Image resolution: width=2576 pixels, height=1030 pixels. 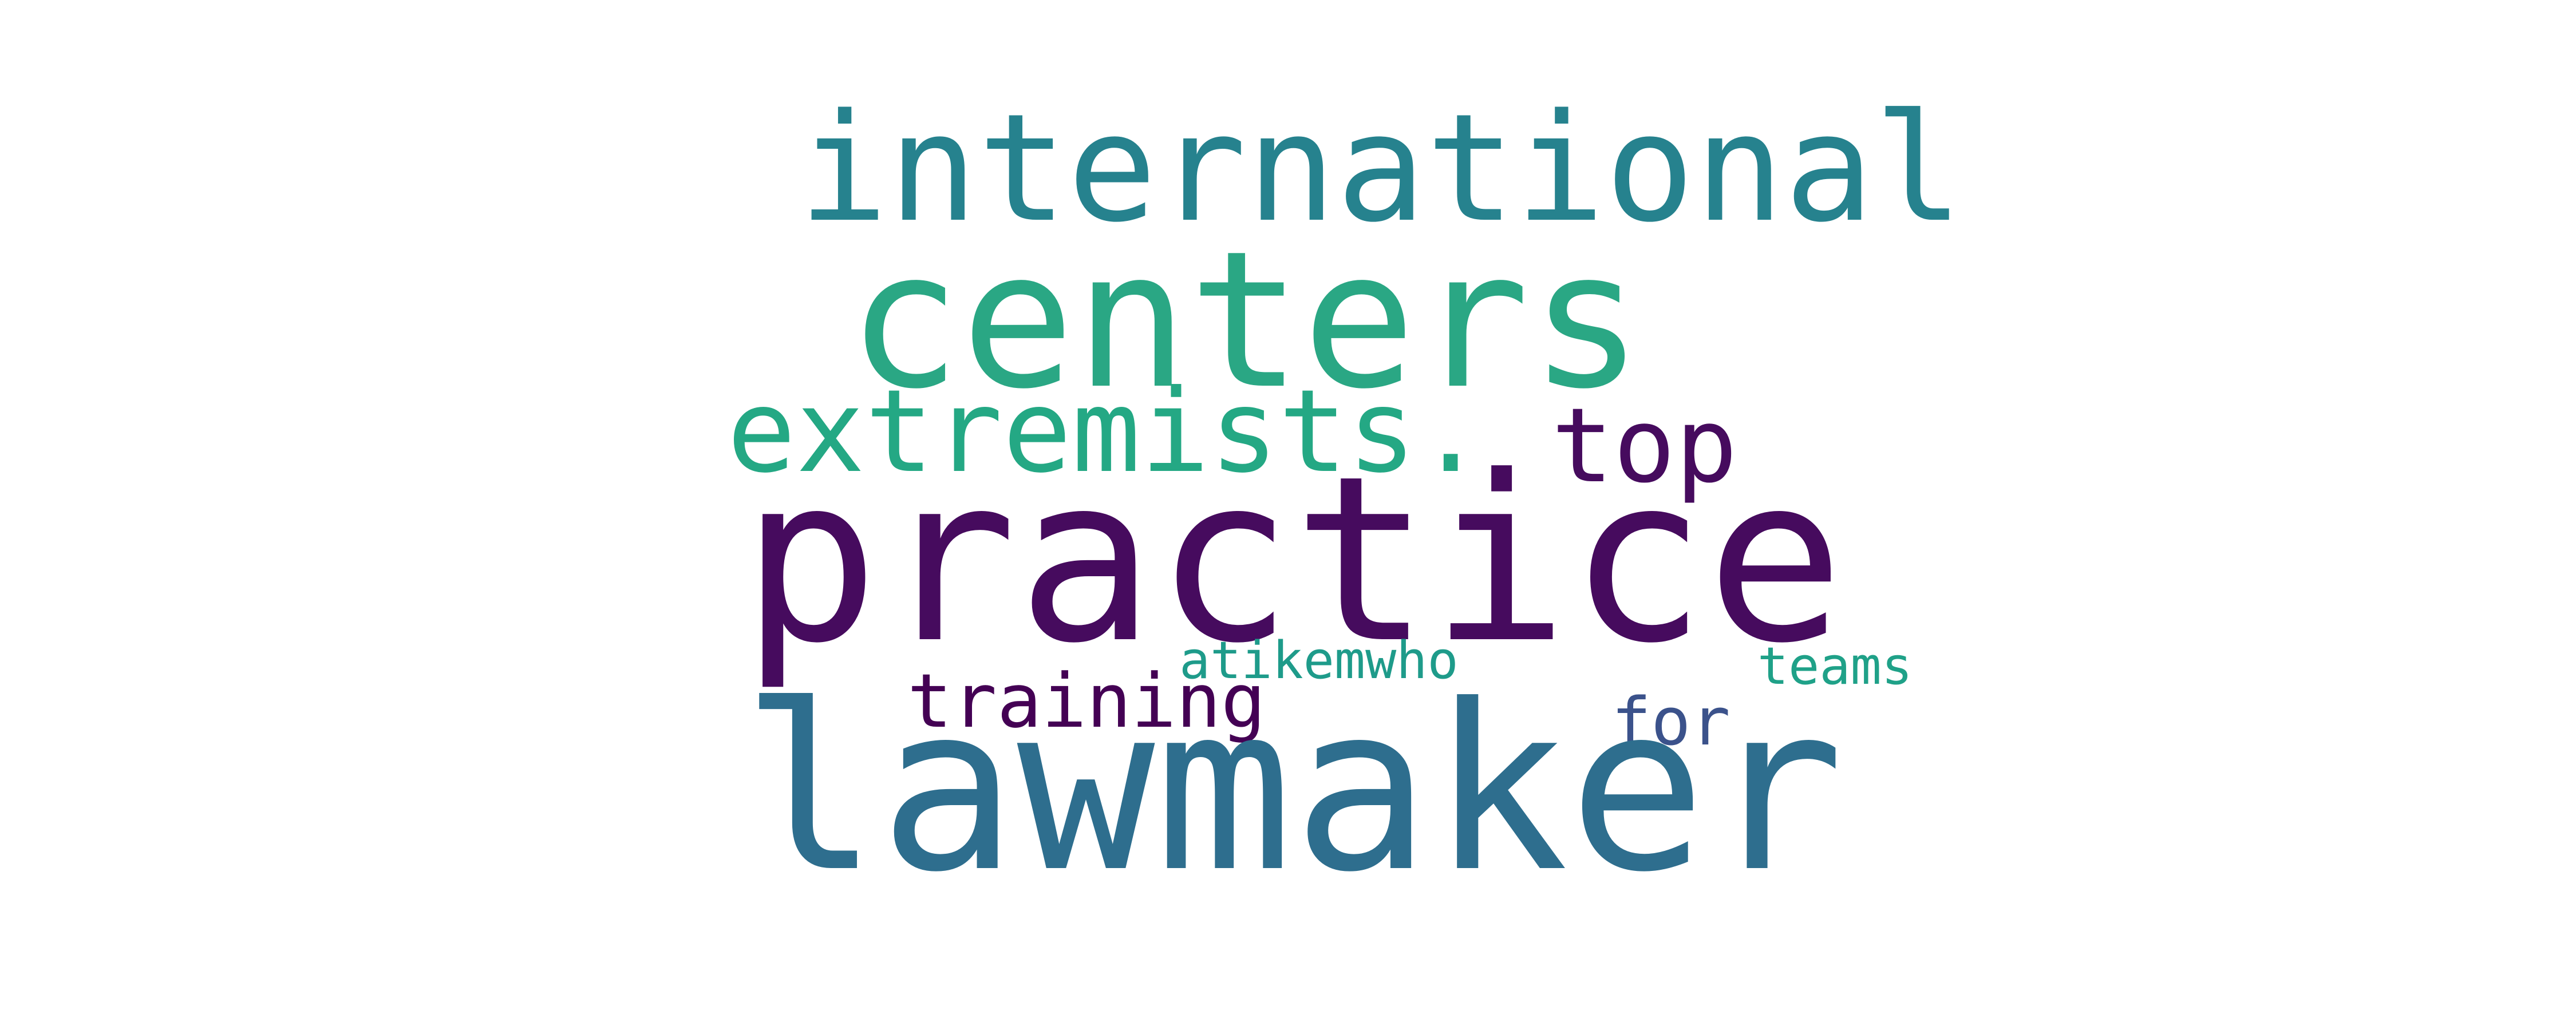 What do you see at coordinates (1086, 700) in the screenshot?
I see `word-training: training` at bounding box center [1086, 700].